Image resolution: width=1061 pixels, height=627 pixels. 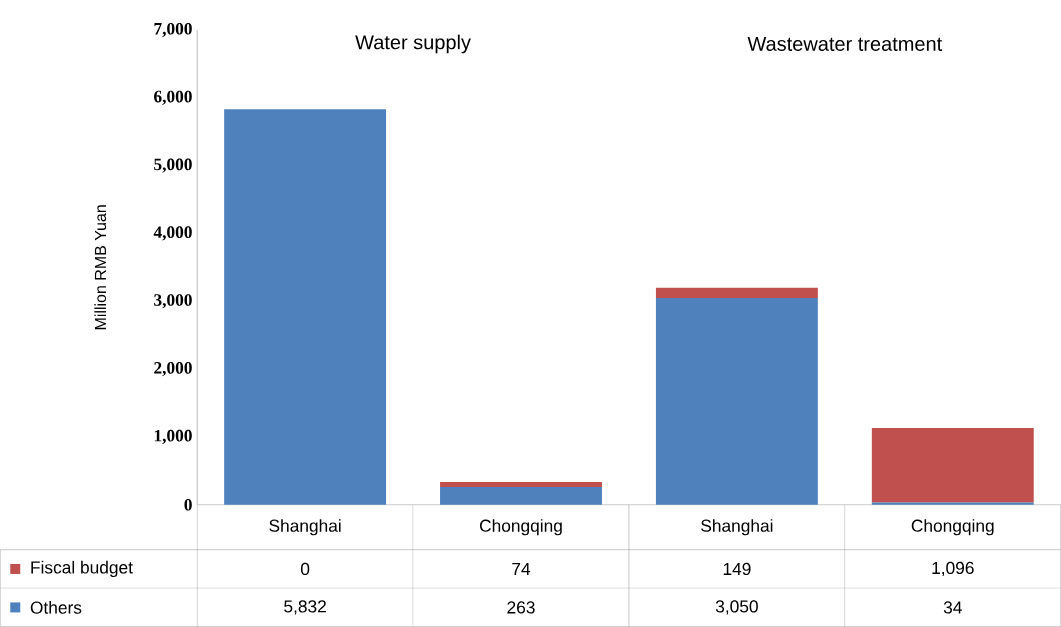 What do you see at coordinates (173, 165) in the screenshot?
I see `y-tick-label: 5,000` at bounding box center [173, 165].